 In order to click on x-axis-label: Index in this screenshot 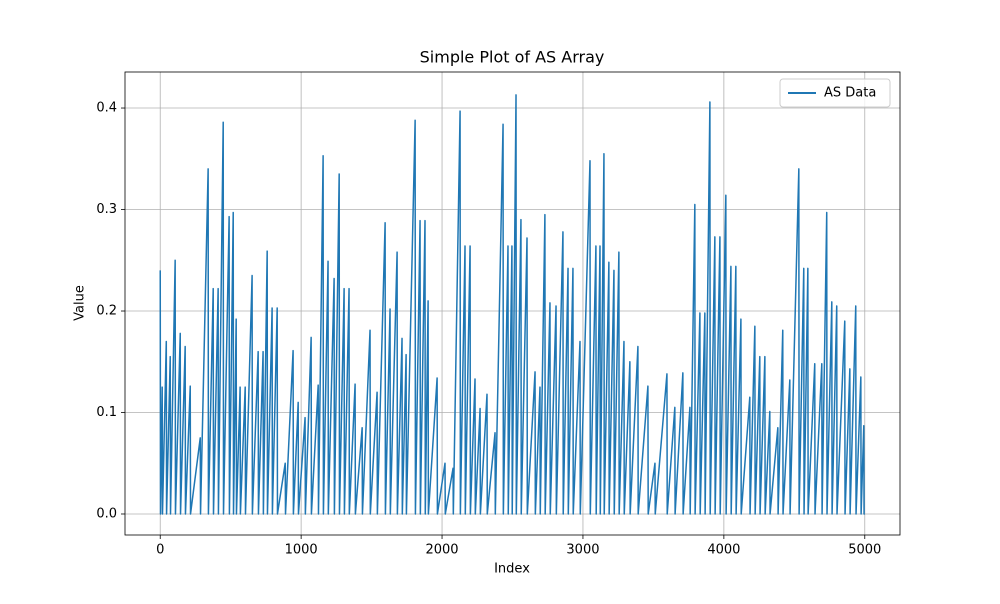, I will do `click(512, 569)`.